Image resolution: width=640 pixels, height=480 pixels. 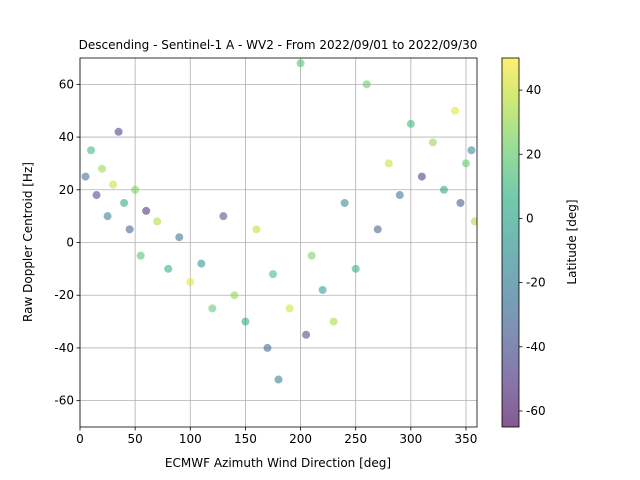 What do you see at coordinates (276, 436) in the screenshot?
I see `x-axis-ticks: 0 50 100 150 200 250 300 350` at bounding box center [276, 436].